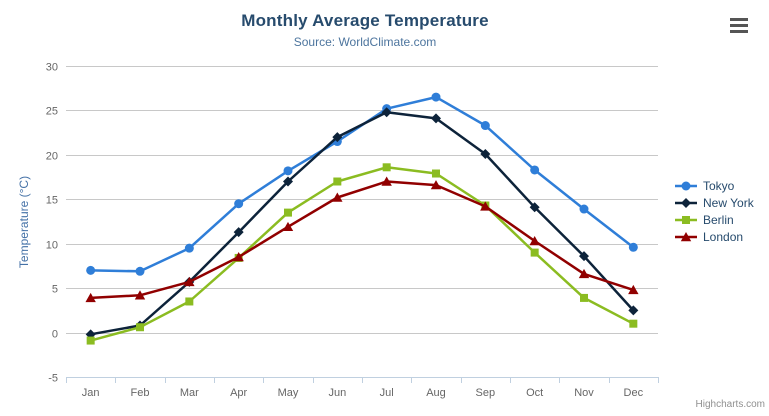 The width and height of the screenshot is (769, 416). I want to click on data-point-london-dec, so click(633, 289).